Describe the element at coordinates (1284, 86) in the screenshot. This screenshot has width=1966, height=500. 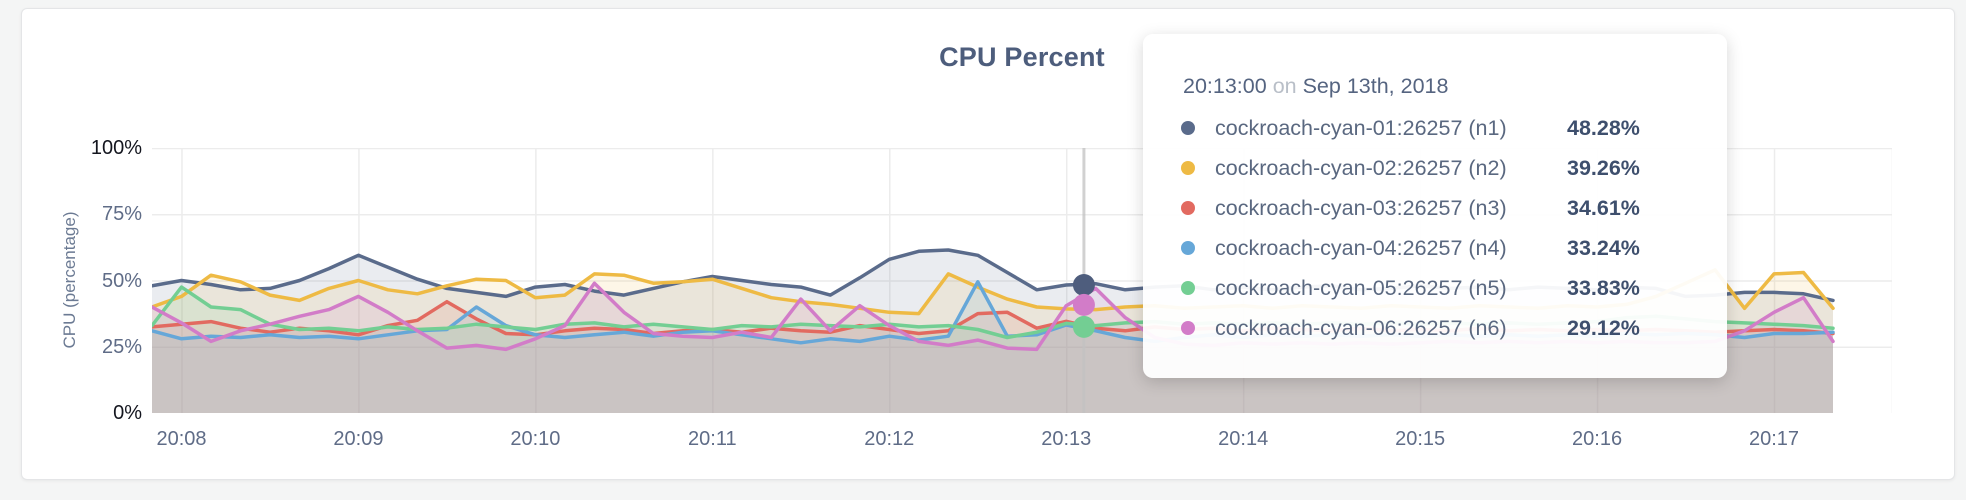
I see `tooltip-separator: on` at that location.